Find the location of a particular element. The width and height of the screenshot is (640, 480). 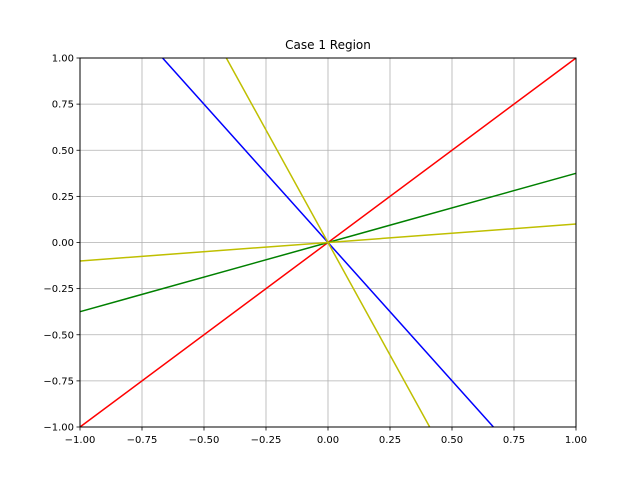

x-tick-label: −0.25 is located at coordinates (266, 440).